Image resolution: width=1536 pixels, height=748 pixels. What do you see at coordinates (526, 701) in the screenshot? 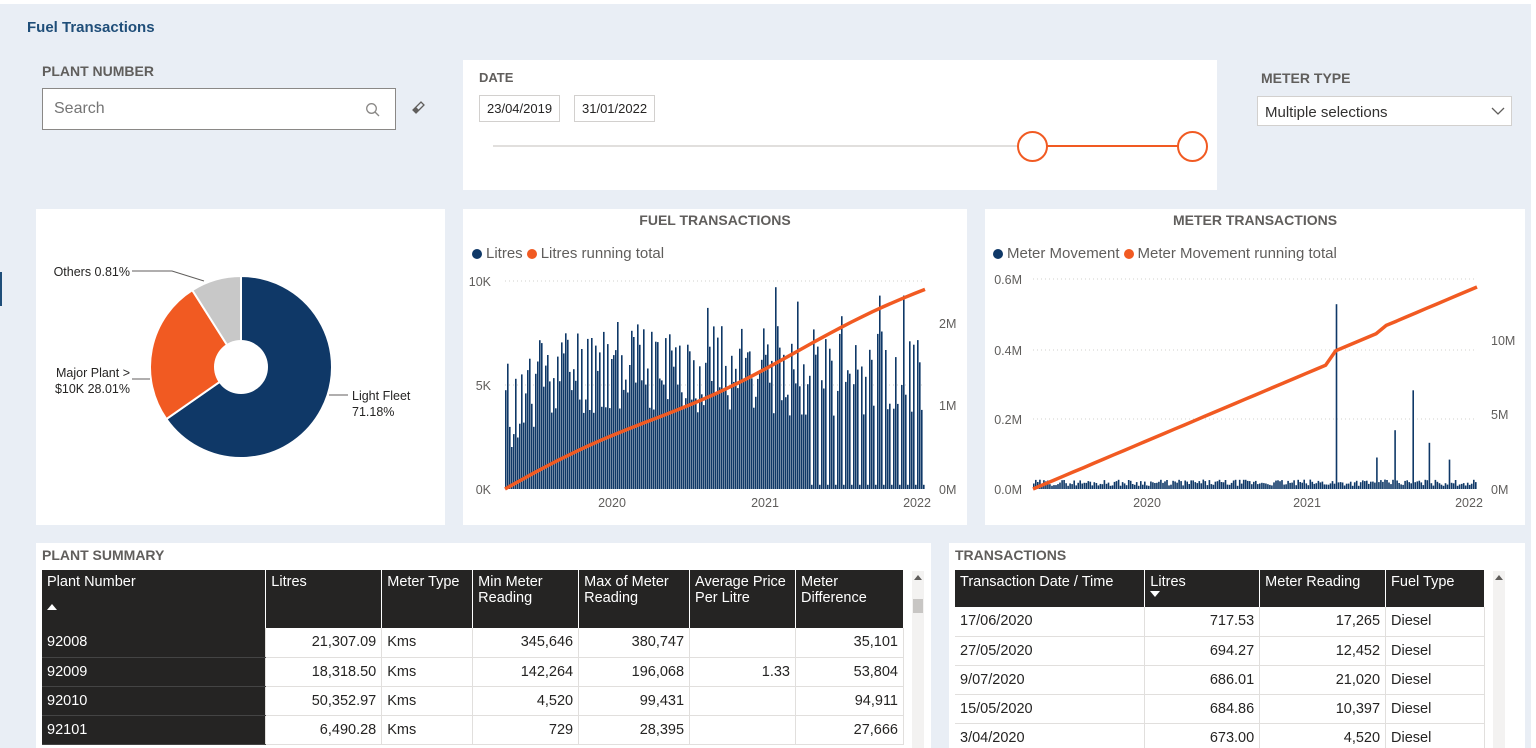
I see `plant-summary-row-cell: 4,520` at bounding box center [526, 701].